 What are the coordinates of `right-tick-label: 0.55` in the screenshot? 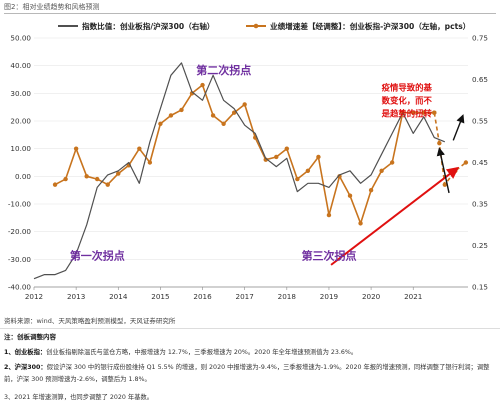 It's located at (480, 121).